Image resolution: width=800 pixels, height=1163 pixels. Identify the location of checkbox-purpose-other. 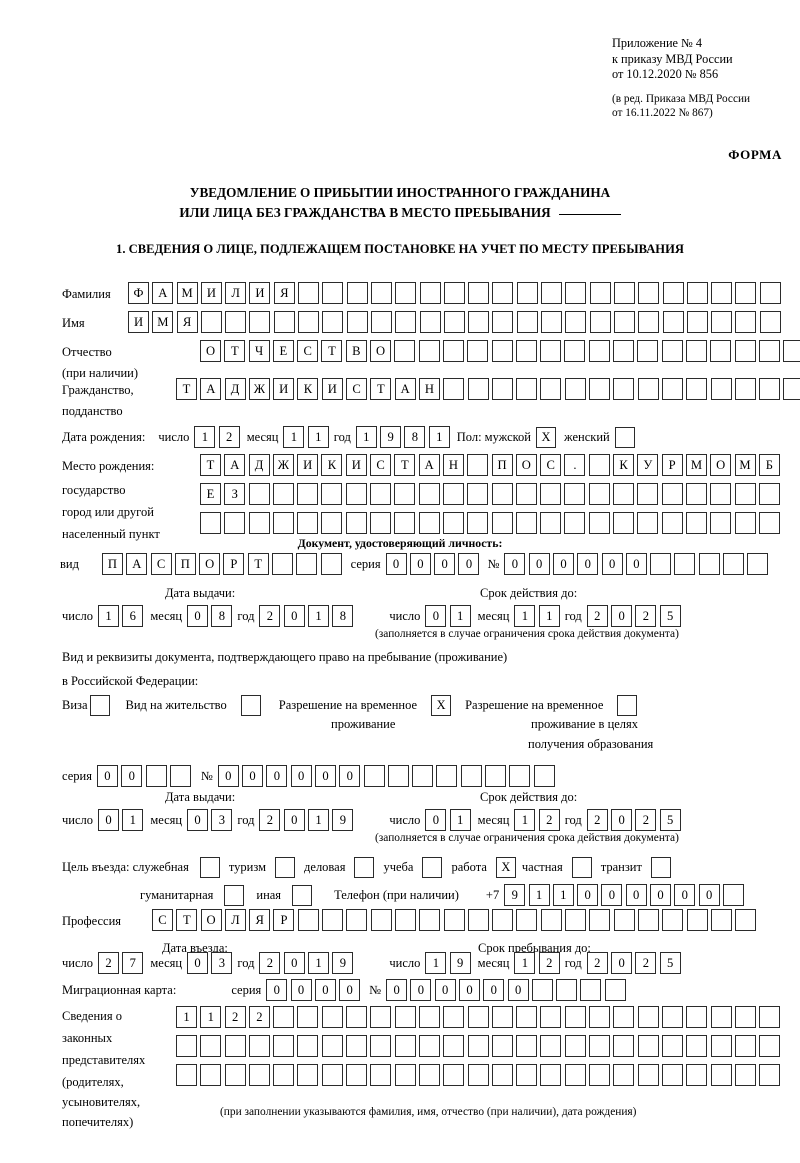
(302, 895).